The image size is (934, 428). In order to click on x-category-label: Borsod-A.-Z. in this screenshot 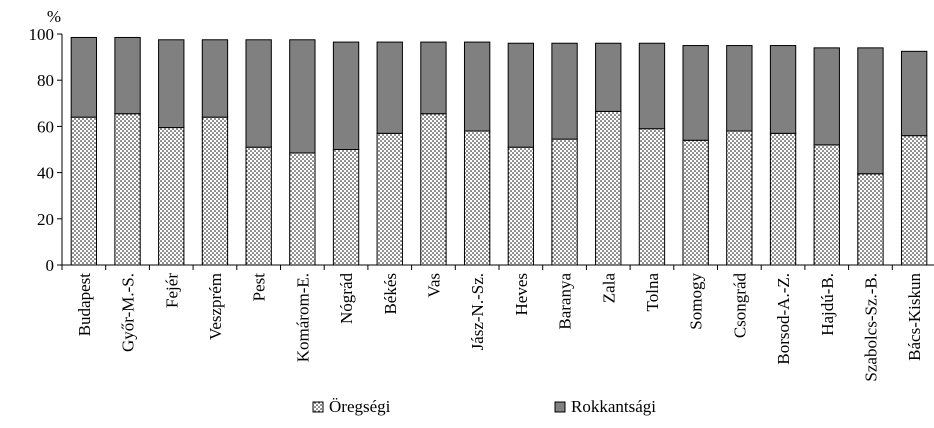, I will do `click(783, 319)`.